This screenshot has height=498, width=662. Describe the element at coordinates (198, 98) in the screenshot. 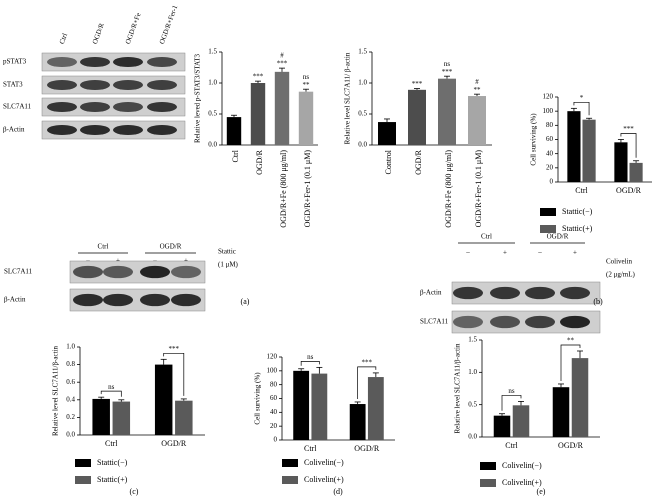

I see `y-axis-label: Relative leved p-STAT3/STAT3` at that location.